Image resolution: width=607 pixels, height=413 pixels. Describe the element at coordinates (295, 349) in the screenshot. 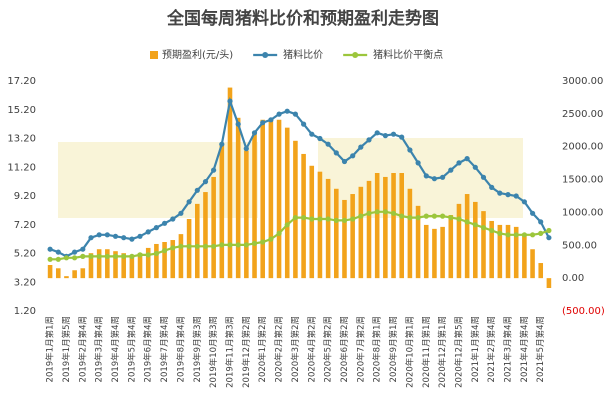

I see `x-tick-label: 2020年3月第2周` at that location.